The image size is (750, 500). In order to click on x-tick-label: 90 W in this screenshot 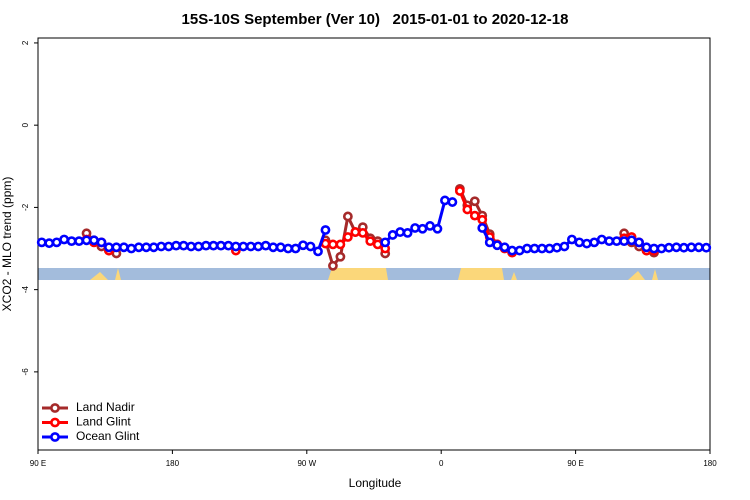, I will do `click(306, 463)`.